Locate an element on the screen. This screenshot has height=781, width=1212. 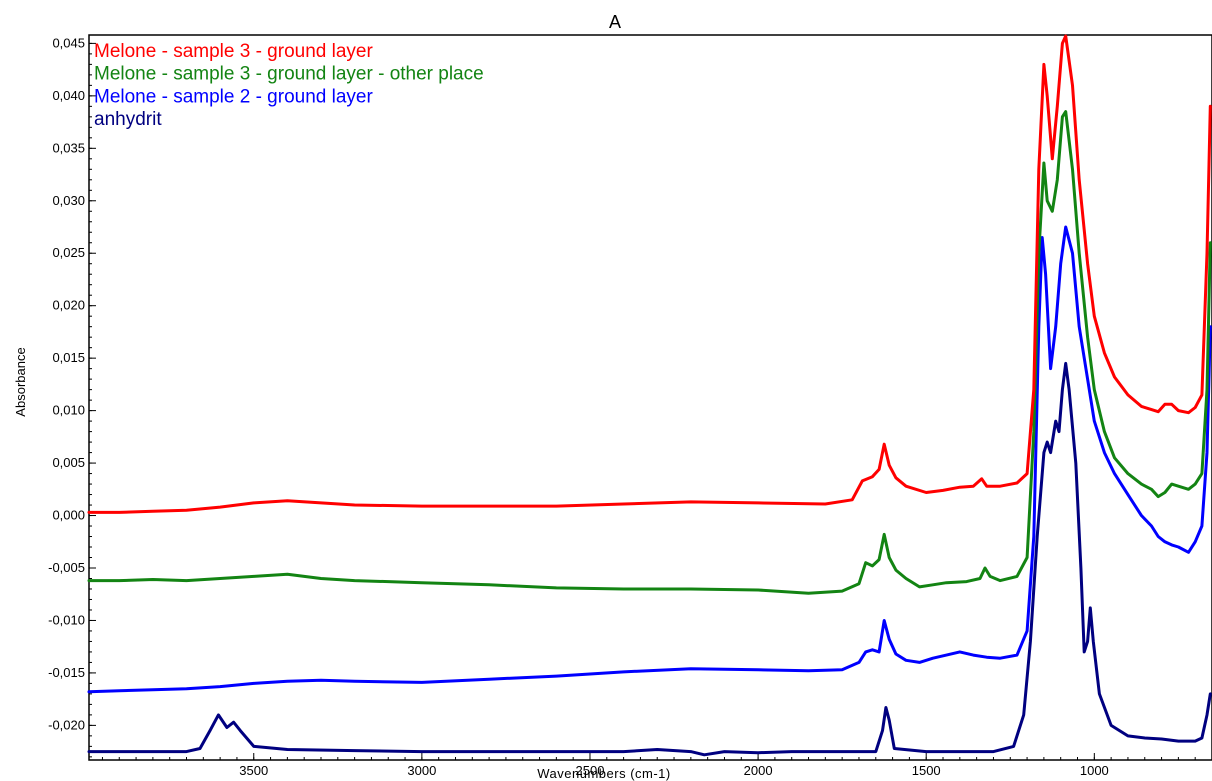
legend-entry-3: Melone - sample 2 - ground layer is located at coordinates (233, 96).